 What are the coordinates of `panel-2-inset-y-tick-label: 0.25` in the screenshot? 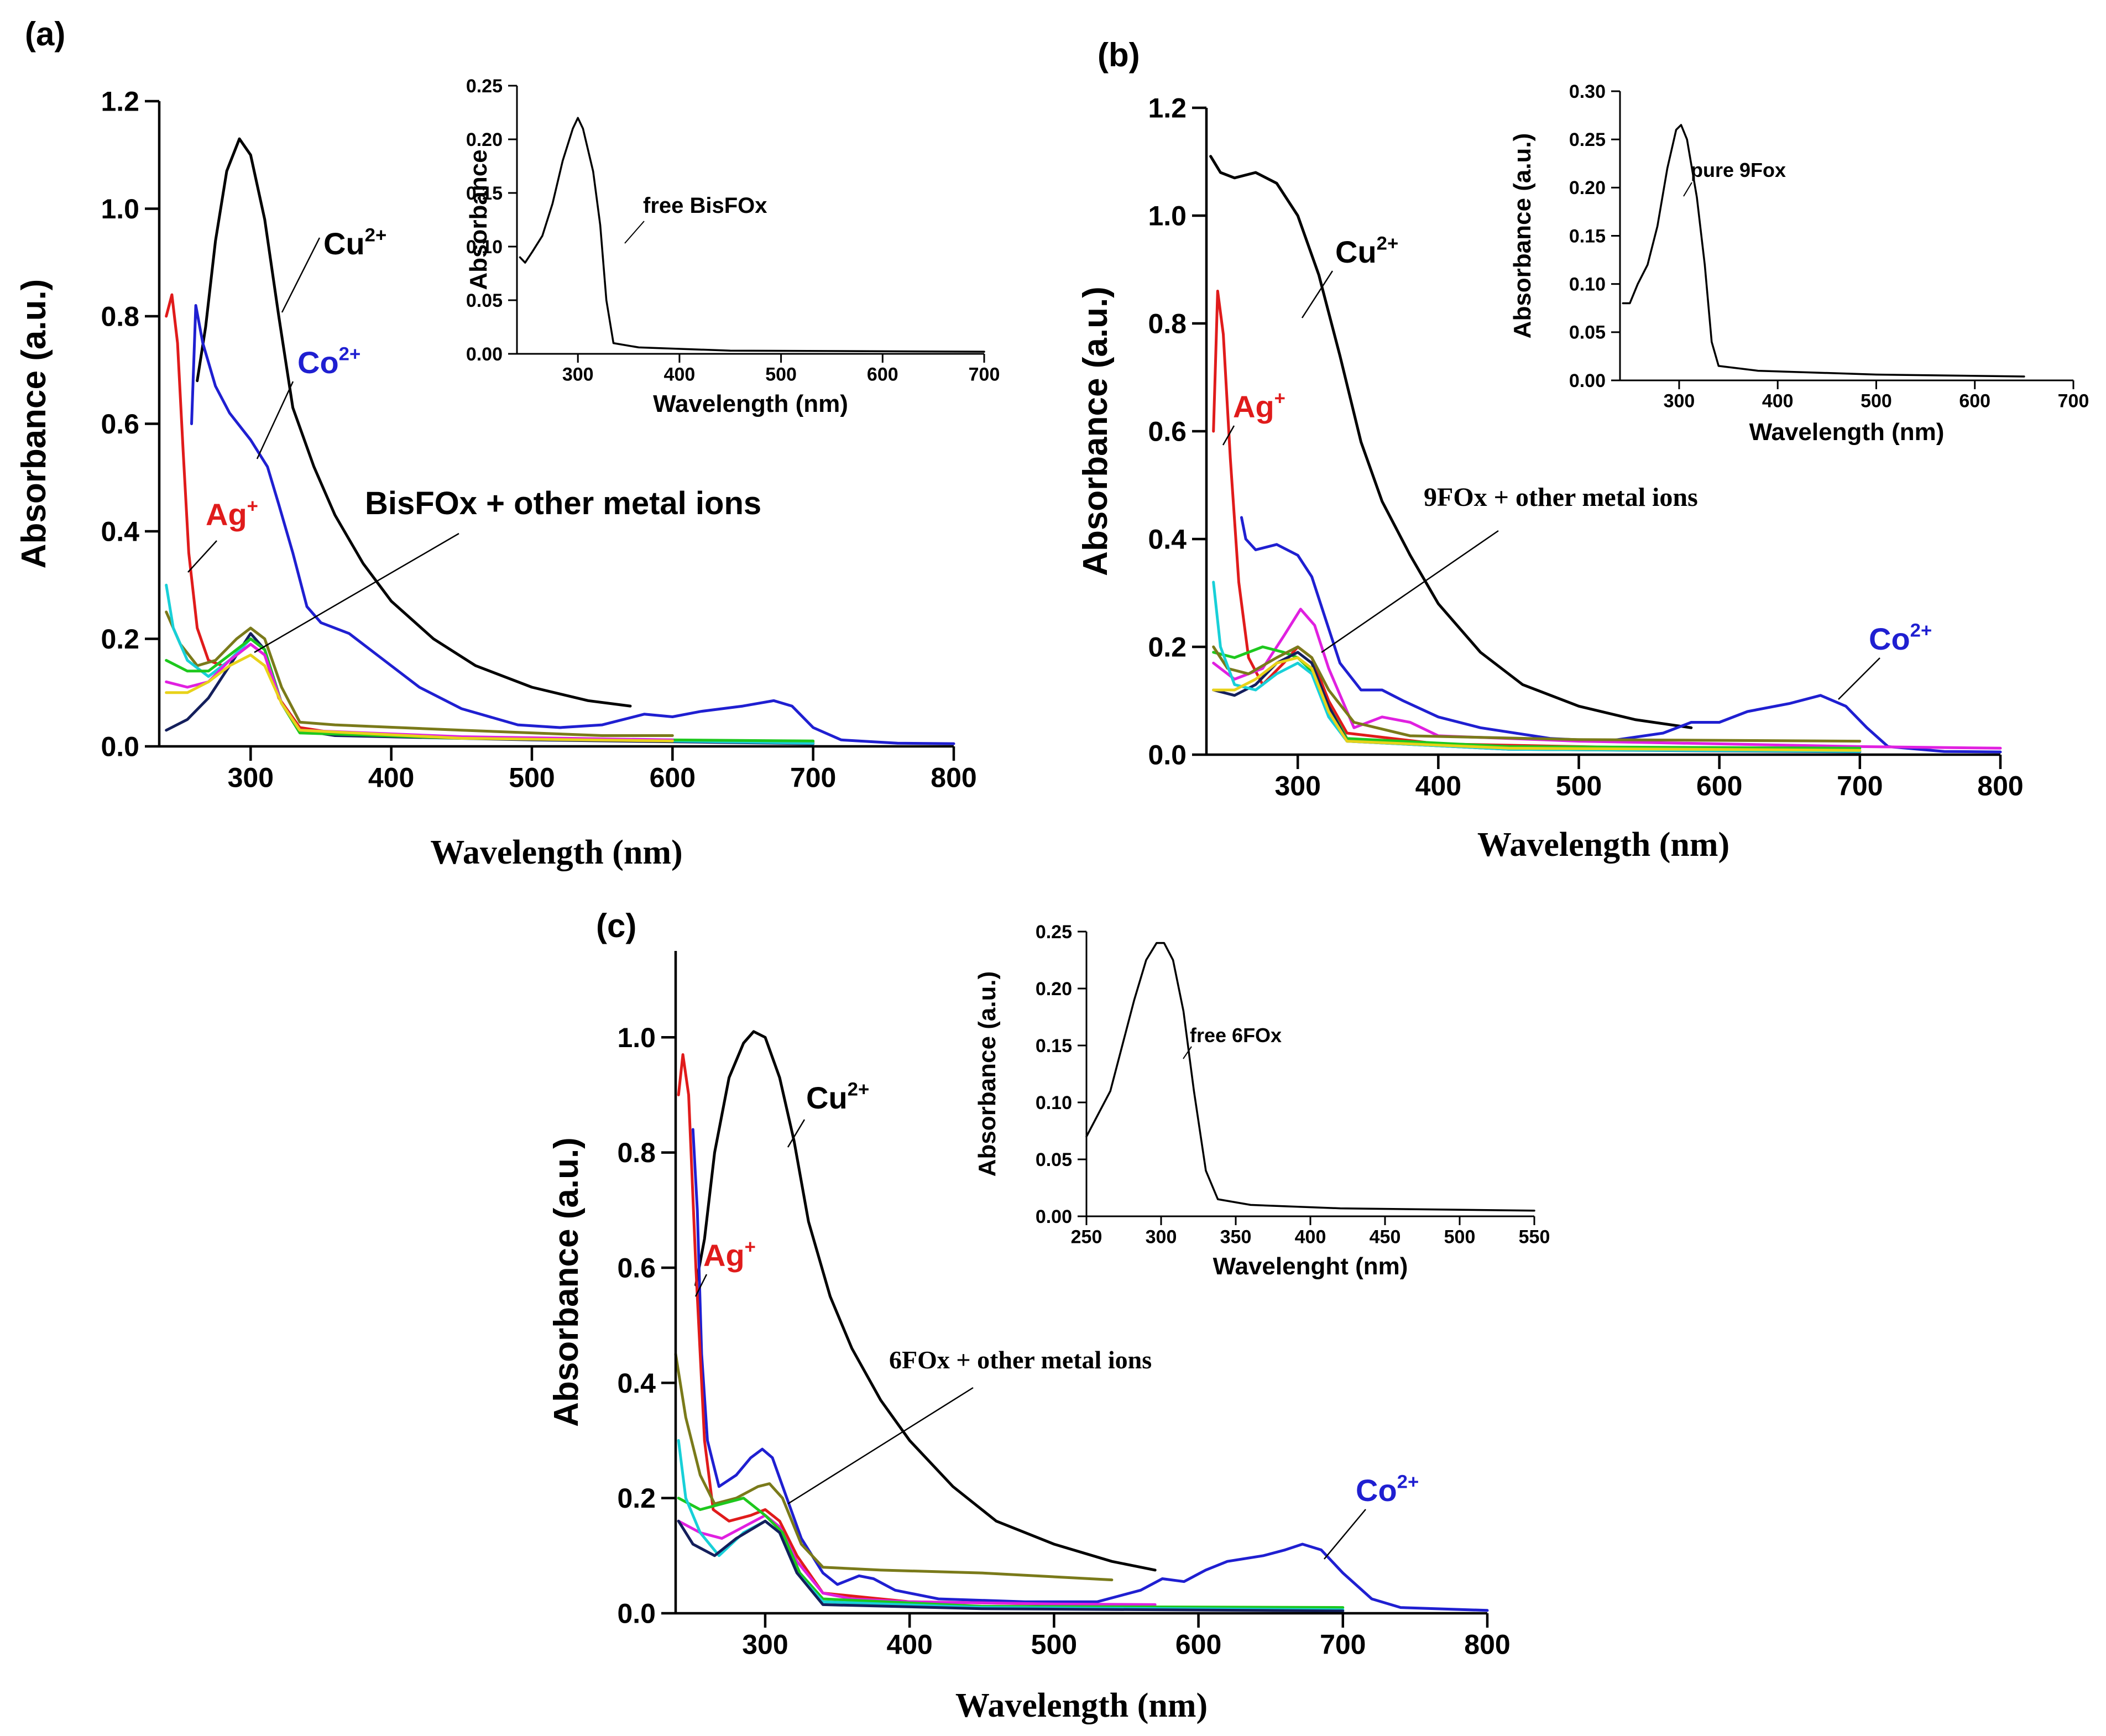 It's located at (1054, 932).